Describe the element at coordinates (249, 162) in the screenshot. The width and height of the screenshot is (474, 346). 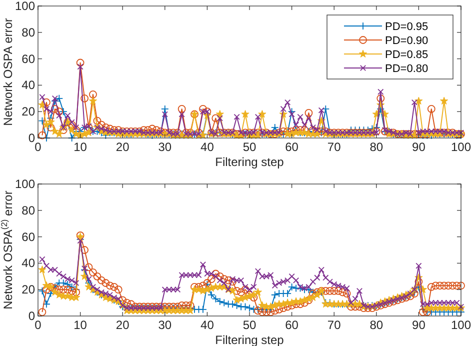
I see `x-axis-title: Filtering step` at that location.